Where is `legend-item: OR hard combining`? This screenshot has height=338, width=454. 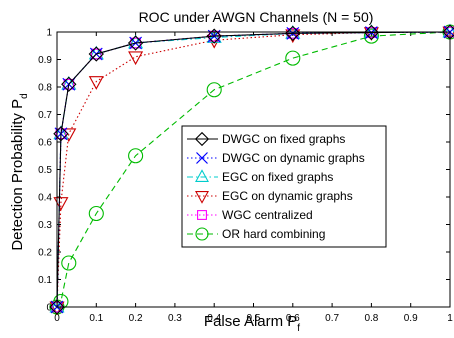 legend-item: OR hard combining is located at coordinates (256, 234).